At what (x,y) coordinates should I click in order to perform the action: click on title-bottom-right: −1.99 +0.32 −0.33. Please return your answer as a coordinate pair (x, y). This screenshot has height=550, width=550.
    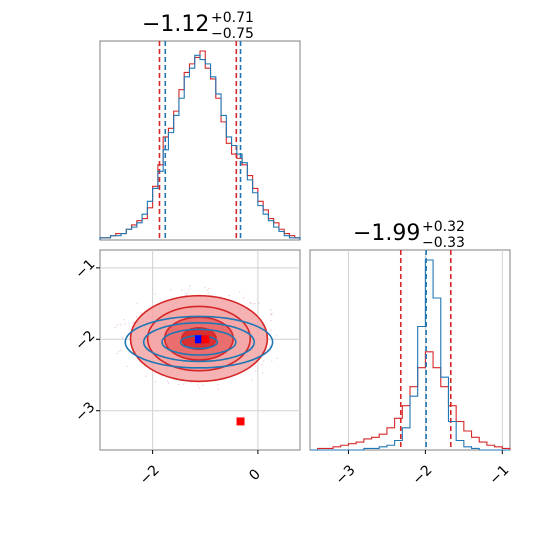
    Looking at the image, I should click on (409, 235).